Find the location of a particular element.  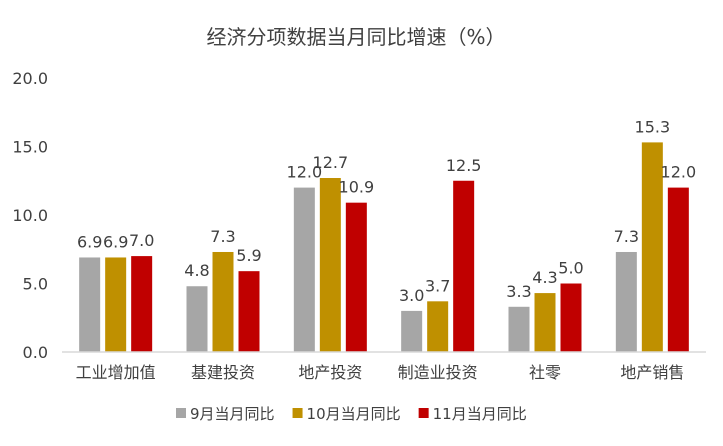

y-tick-label: 5.0 is located at coordinates (35, 284).